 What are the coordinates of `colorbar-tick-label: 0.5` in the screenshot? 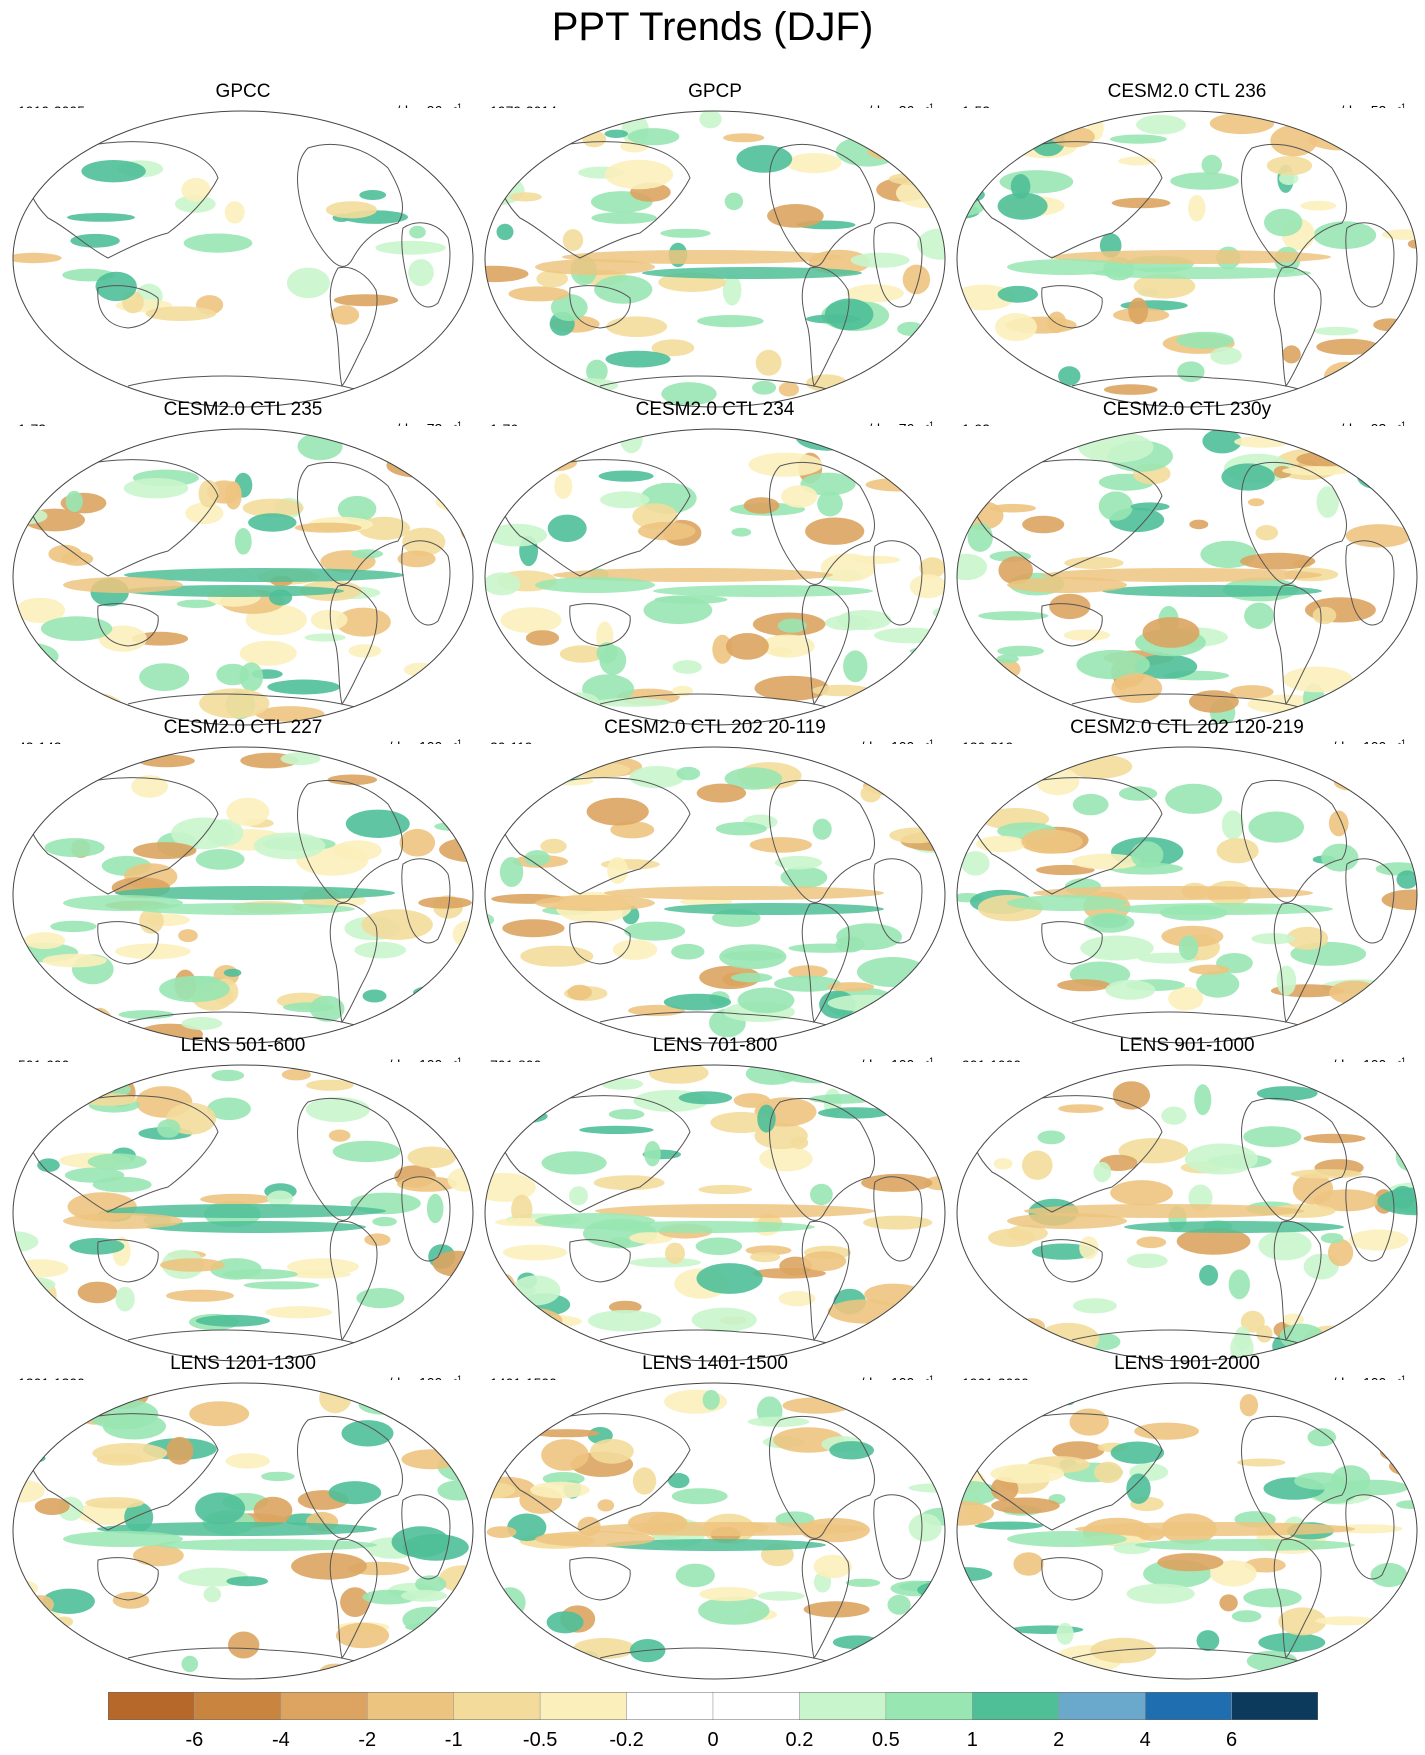 It's located at (885, 1740).